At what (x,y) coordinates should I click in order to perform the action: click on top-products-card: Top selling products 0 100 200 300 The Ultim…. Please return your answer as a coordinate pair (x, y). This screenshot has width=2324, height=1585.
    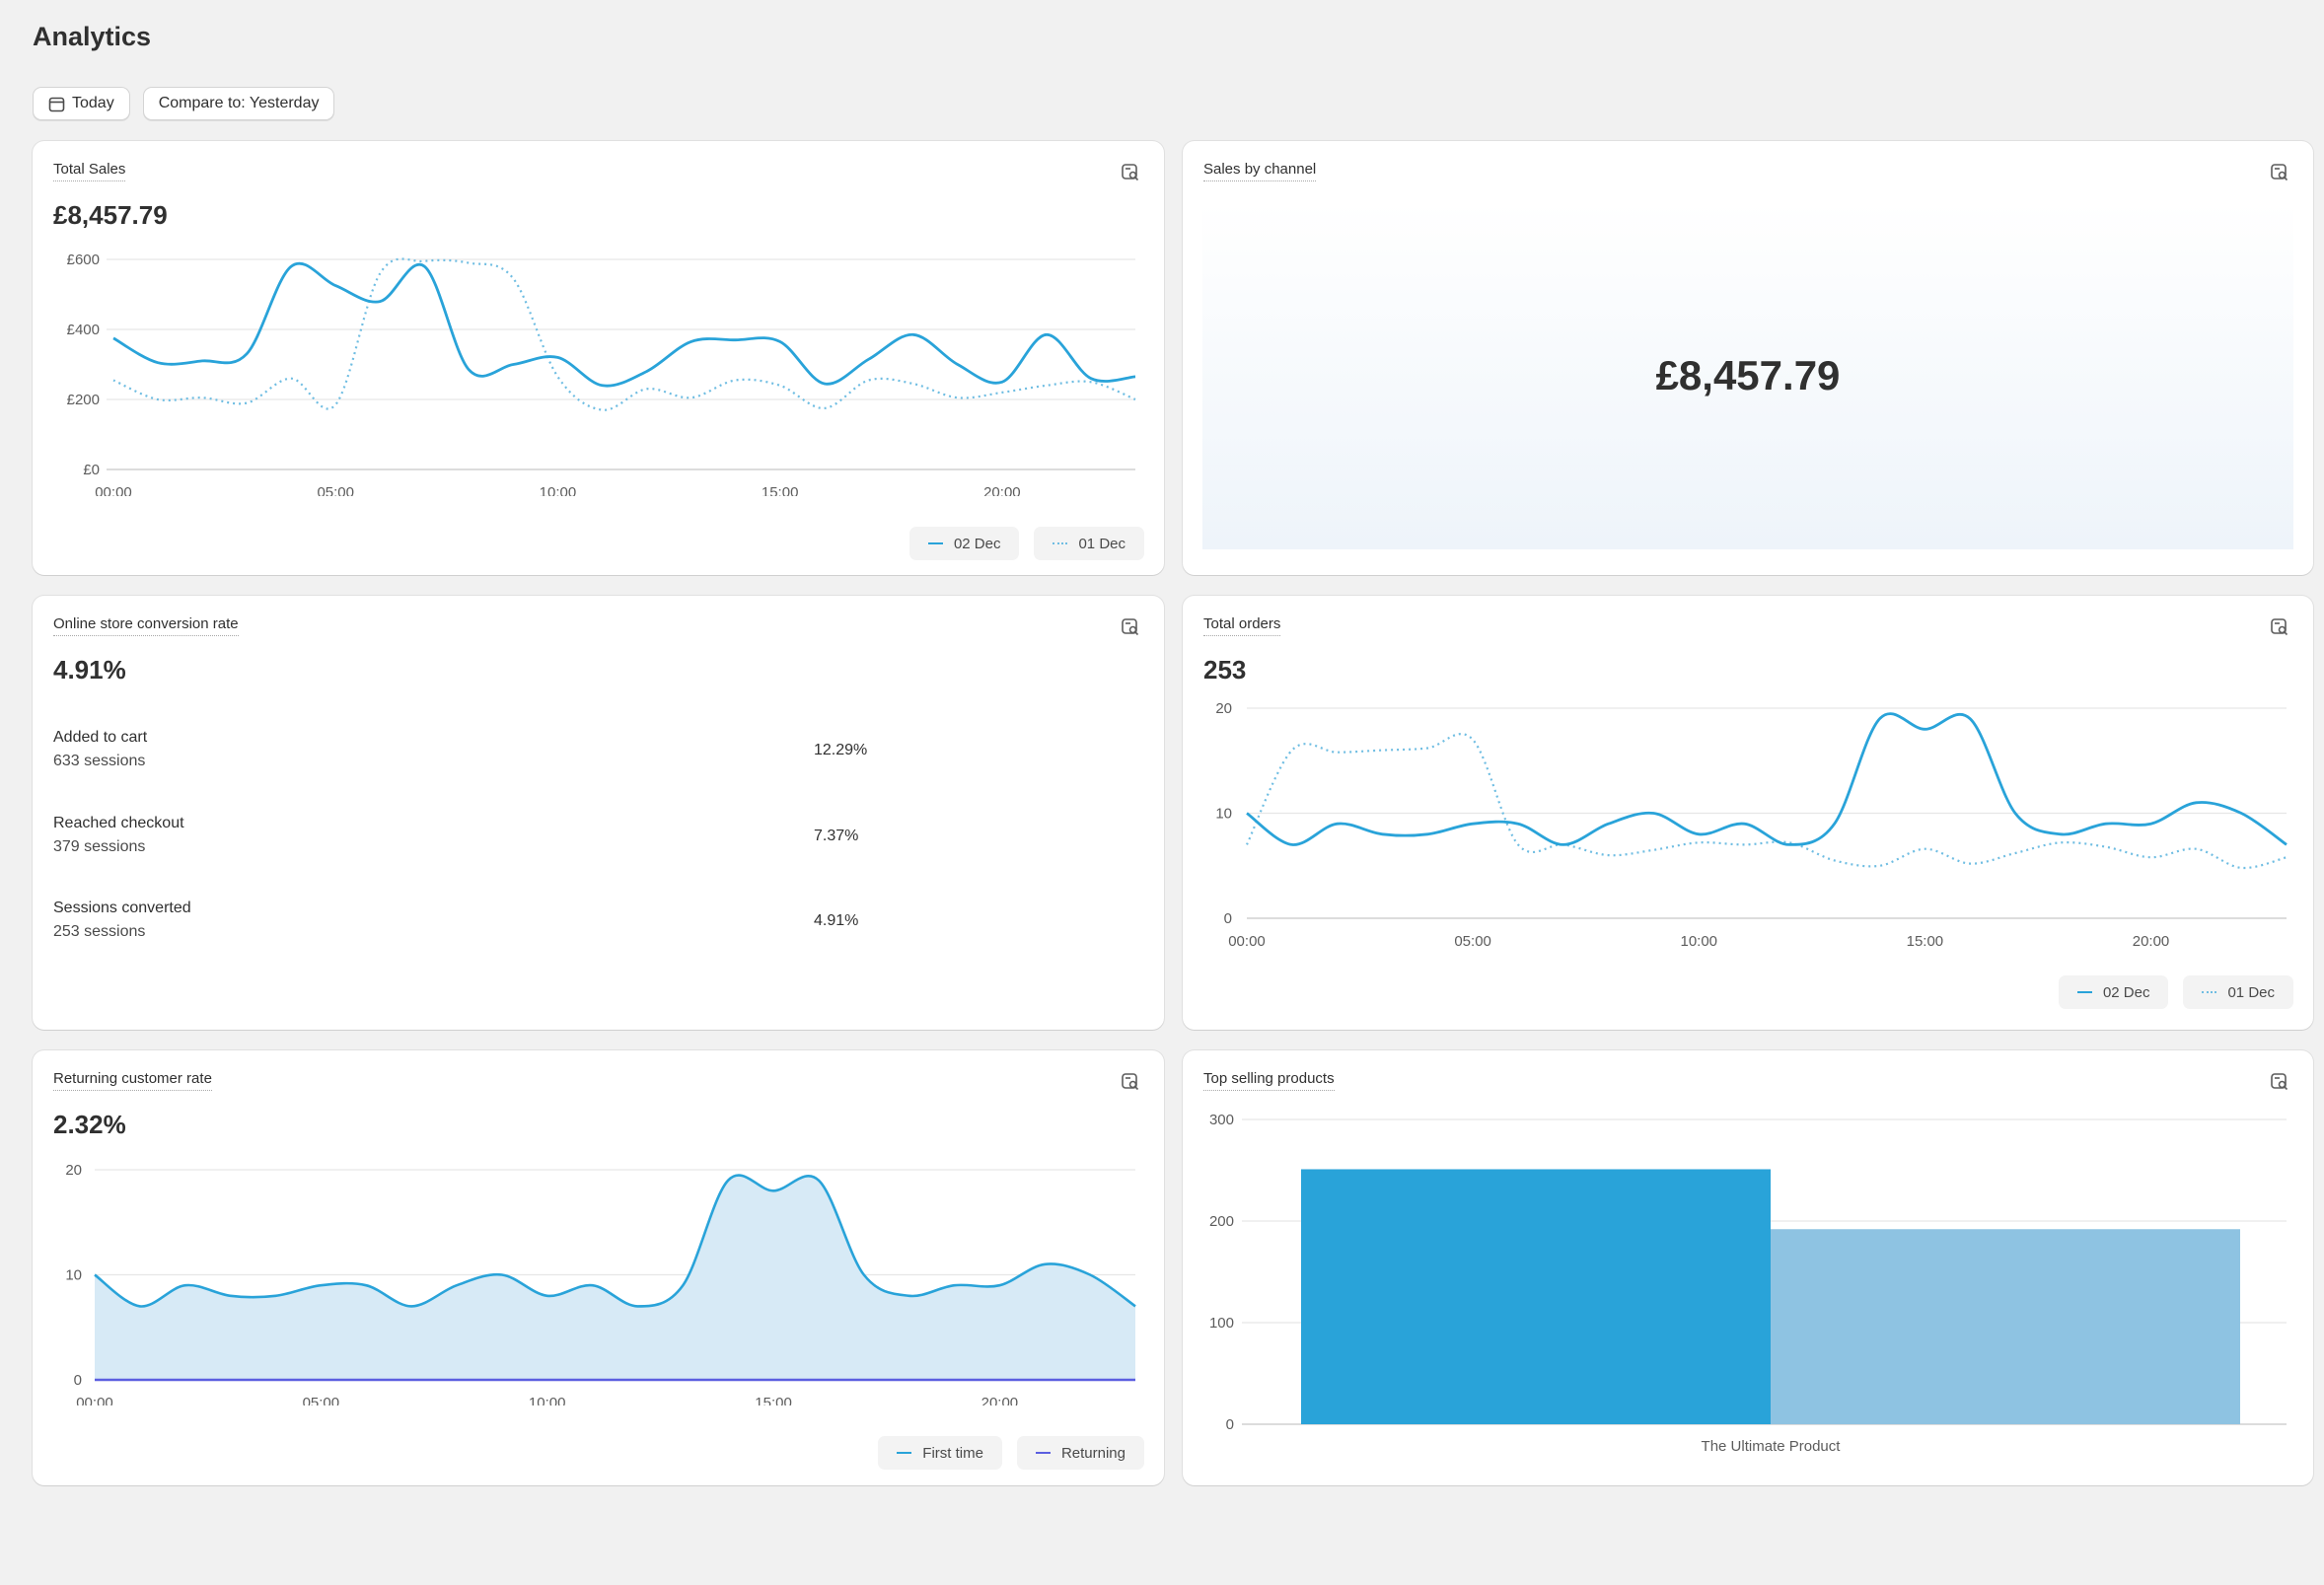
    Looking at the image, I should click on (1748, 1267).